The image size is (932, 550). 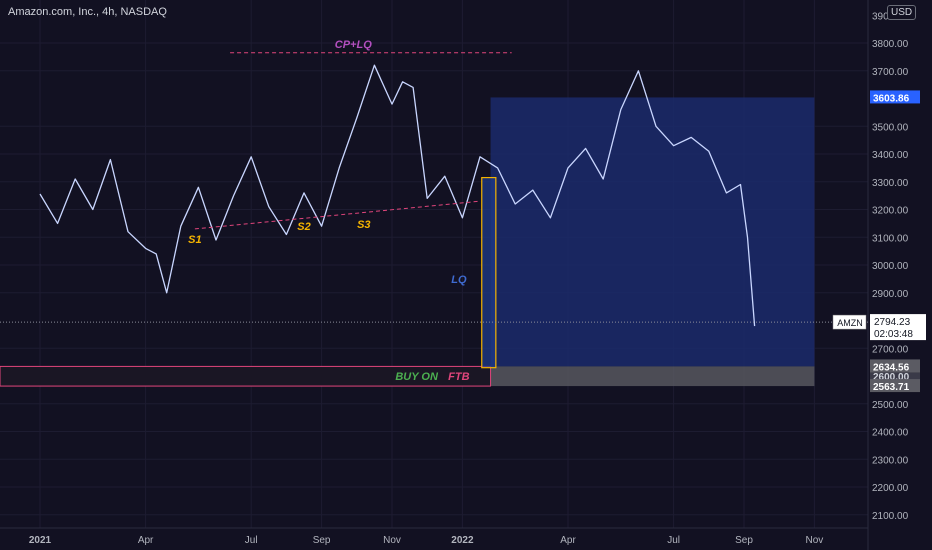 What do you see at coordinates (891, 367) in the screenshot?
I see `ftb-top-price-label: 2634.56` at bounding box center [891, 367].